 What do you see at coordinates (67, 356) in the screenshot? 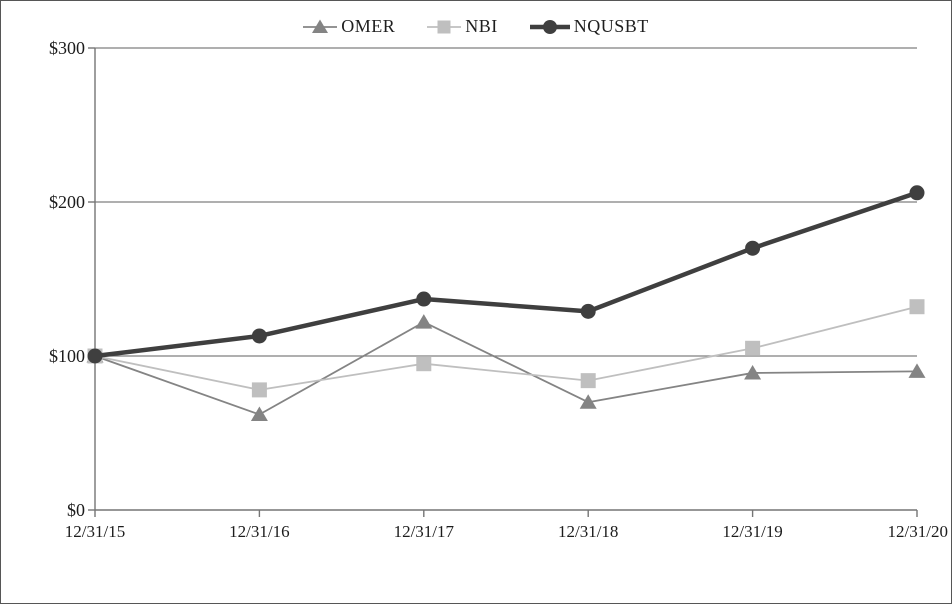
I see `y-tick-label-100: $100` at bounding box center [67, 356].